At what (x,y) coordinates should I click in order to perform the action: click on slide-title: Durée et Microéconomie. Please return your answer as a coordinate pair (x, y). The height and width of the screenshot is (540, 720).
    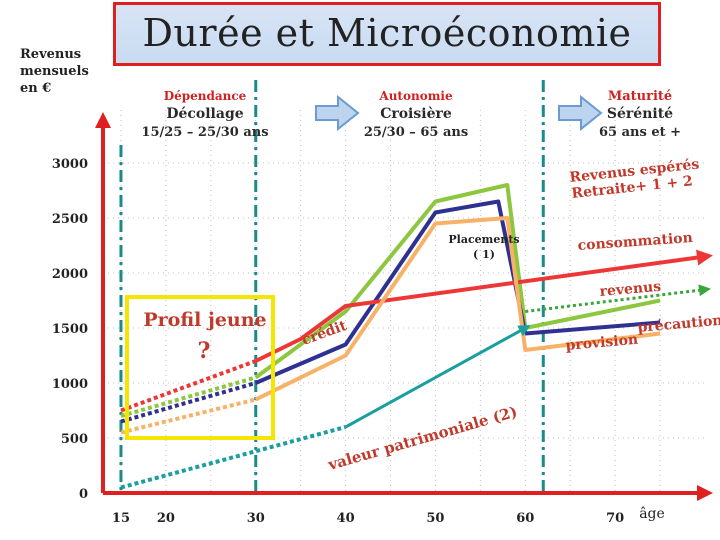
    Looking at the image, I should click on (387, 33).